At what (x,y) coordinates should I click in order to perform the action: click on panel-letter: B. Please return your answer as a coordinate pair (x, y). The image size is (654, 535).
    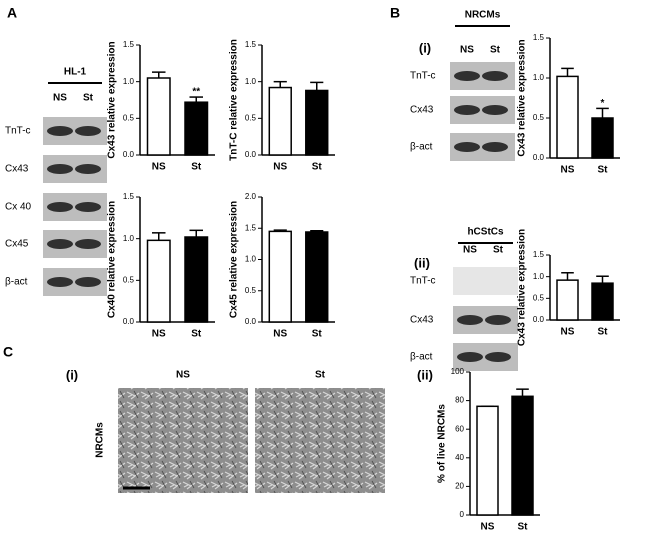
    Looking at the image, I should click on (395, 13).